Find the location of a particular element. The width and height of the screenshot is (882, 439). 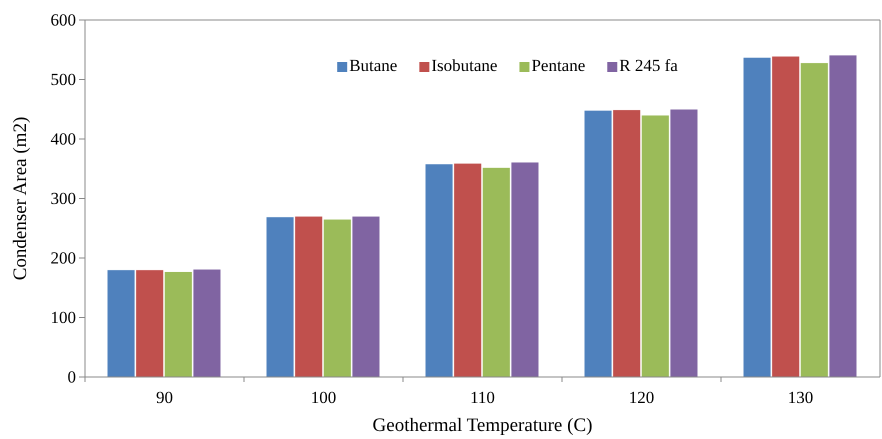

legend-label: Isobutane is located at coordinates (464, 65).